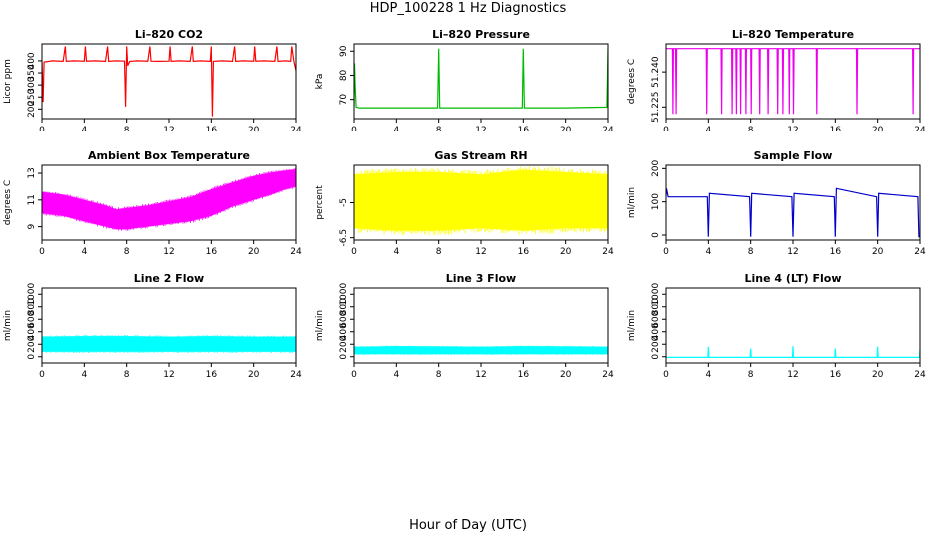  Describe the element at coordinates (468, 8) in the screenshot. I see `figure-title: HDP_100228 1 Hz Diagnostics` at that location.